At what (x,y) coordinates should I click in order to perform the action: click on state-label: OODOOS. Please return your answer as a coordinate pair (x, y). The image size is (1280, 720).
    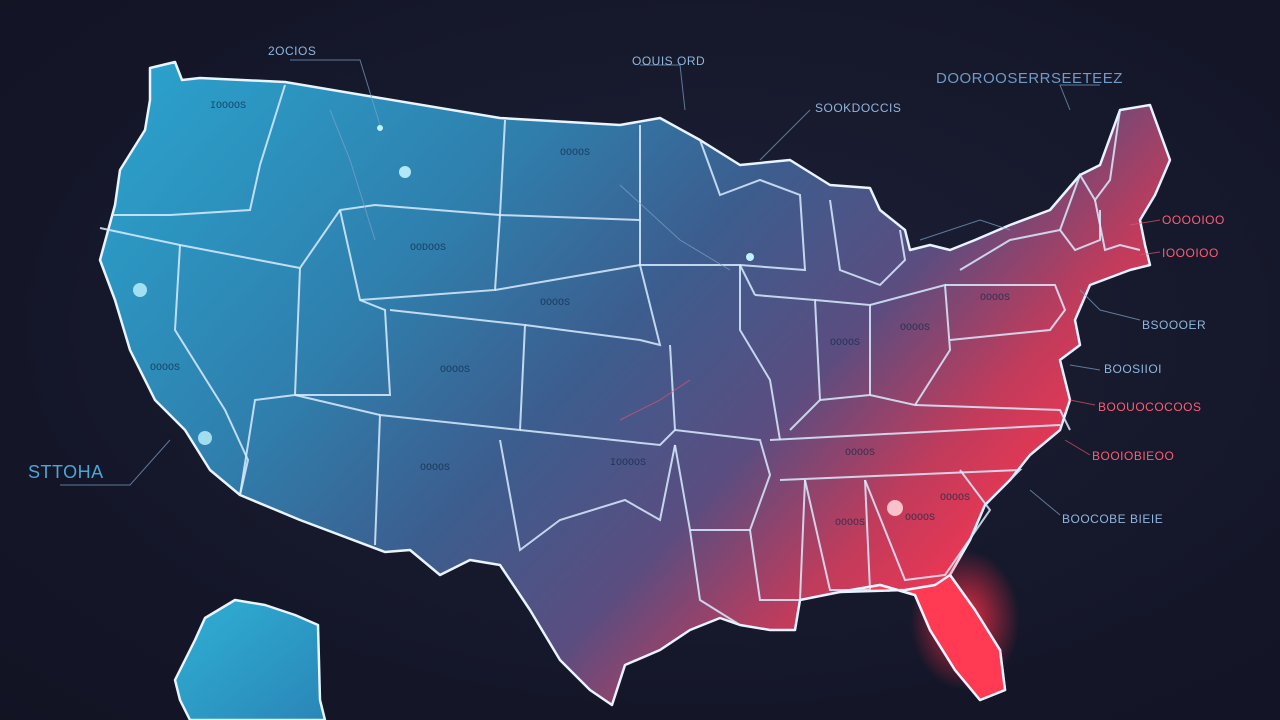
    Looking at the image, I should click on (428, 248).